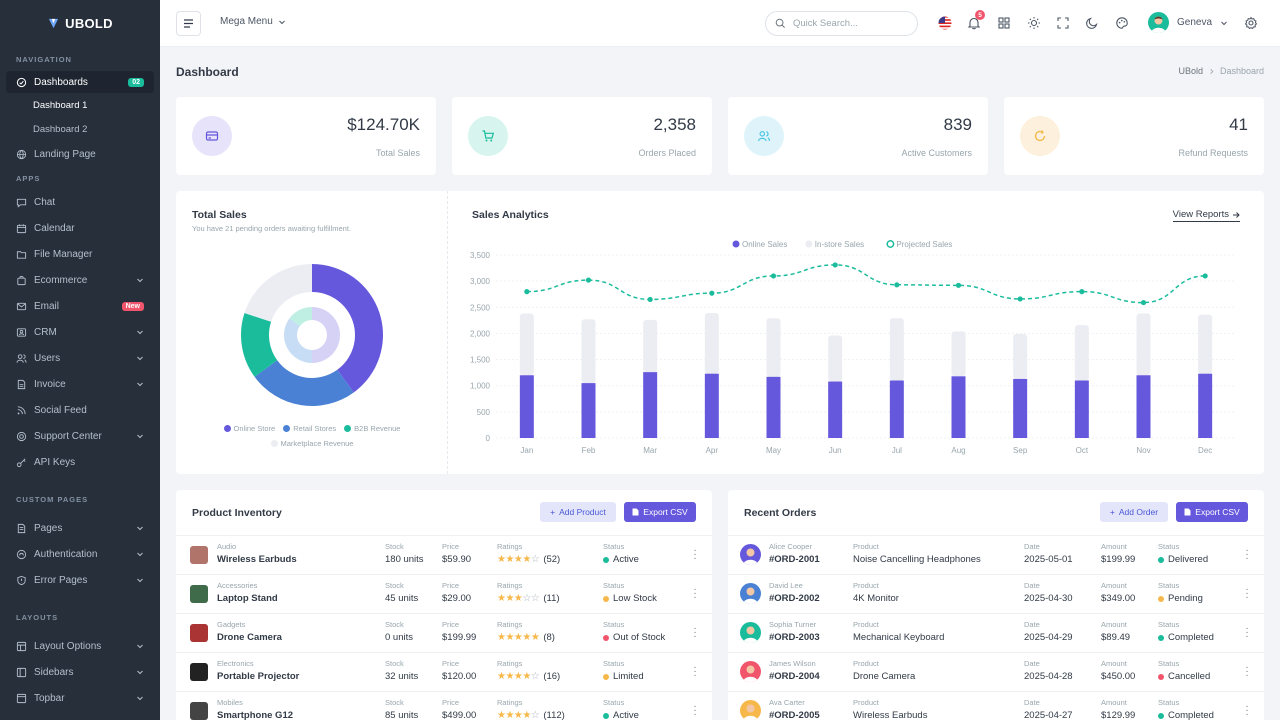 This screenshot has height=720, width=1280. Describe the element at coordinates (274, 443) in the screenshot. I see `legend-dot` at that location.